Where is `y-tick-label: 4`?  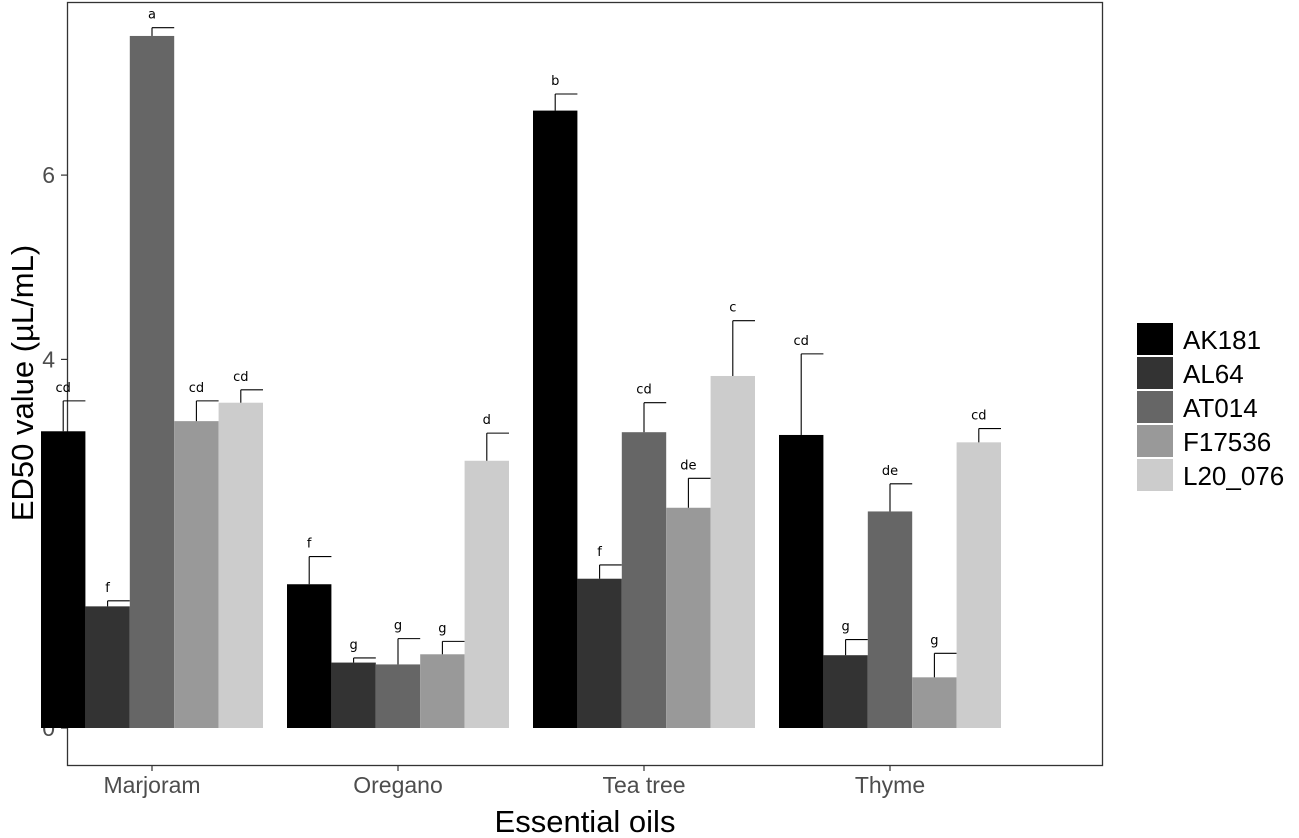
y-tick-label: 4 is located at coordinates (48, 359).